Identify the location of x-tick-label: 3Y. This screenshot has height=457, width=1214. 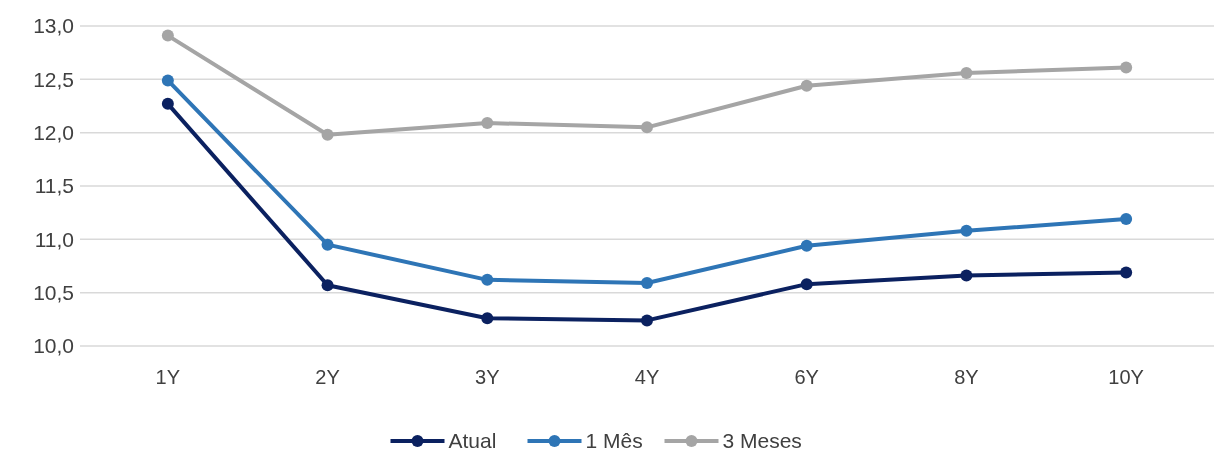
(487, 377).